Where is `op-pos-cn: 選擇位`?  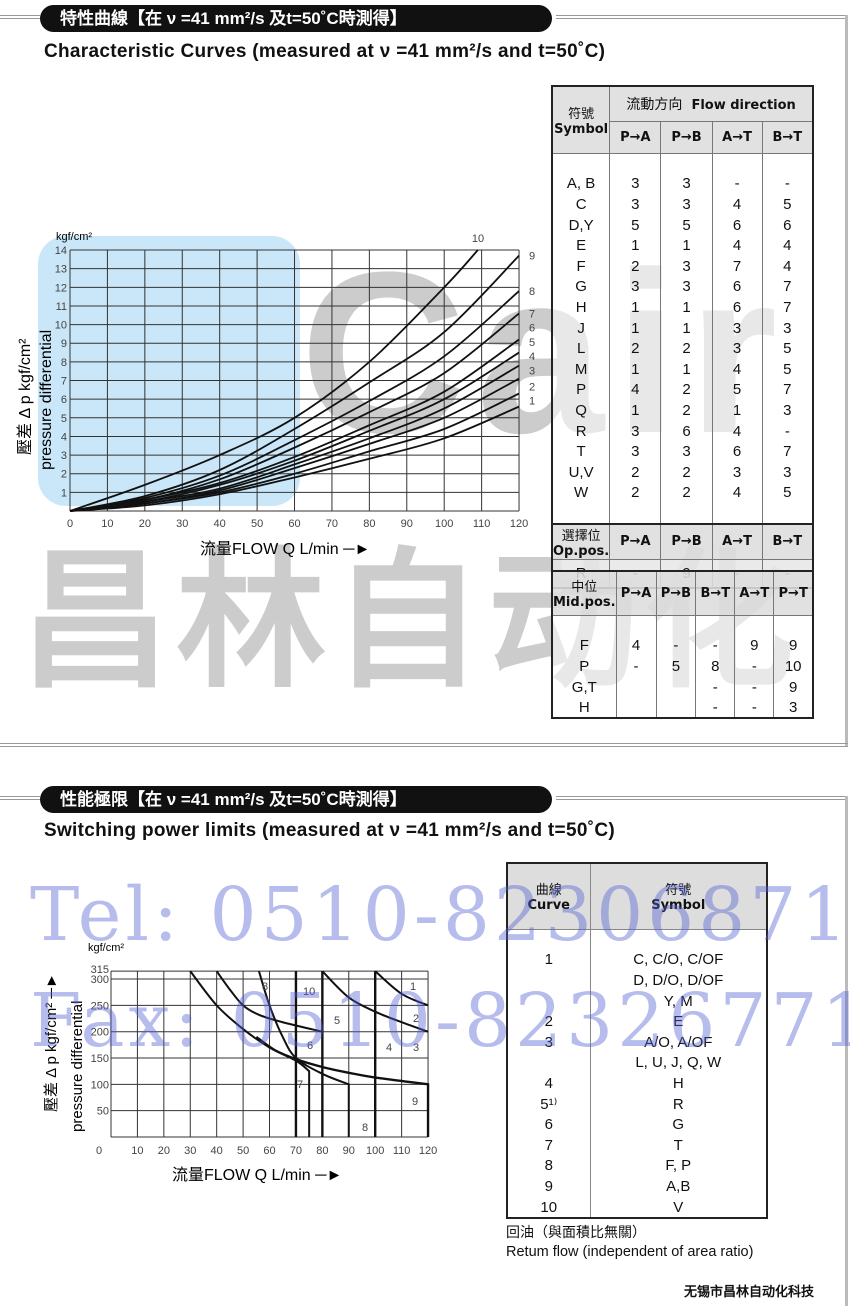 op-pos-cn: 選擇位 is located at coordinates (581, 536).